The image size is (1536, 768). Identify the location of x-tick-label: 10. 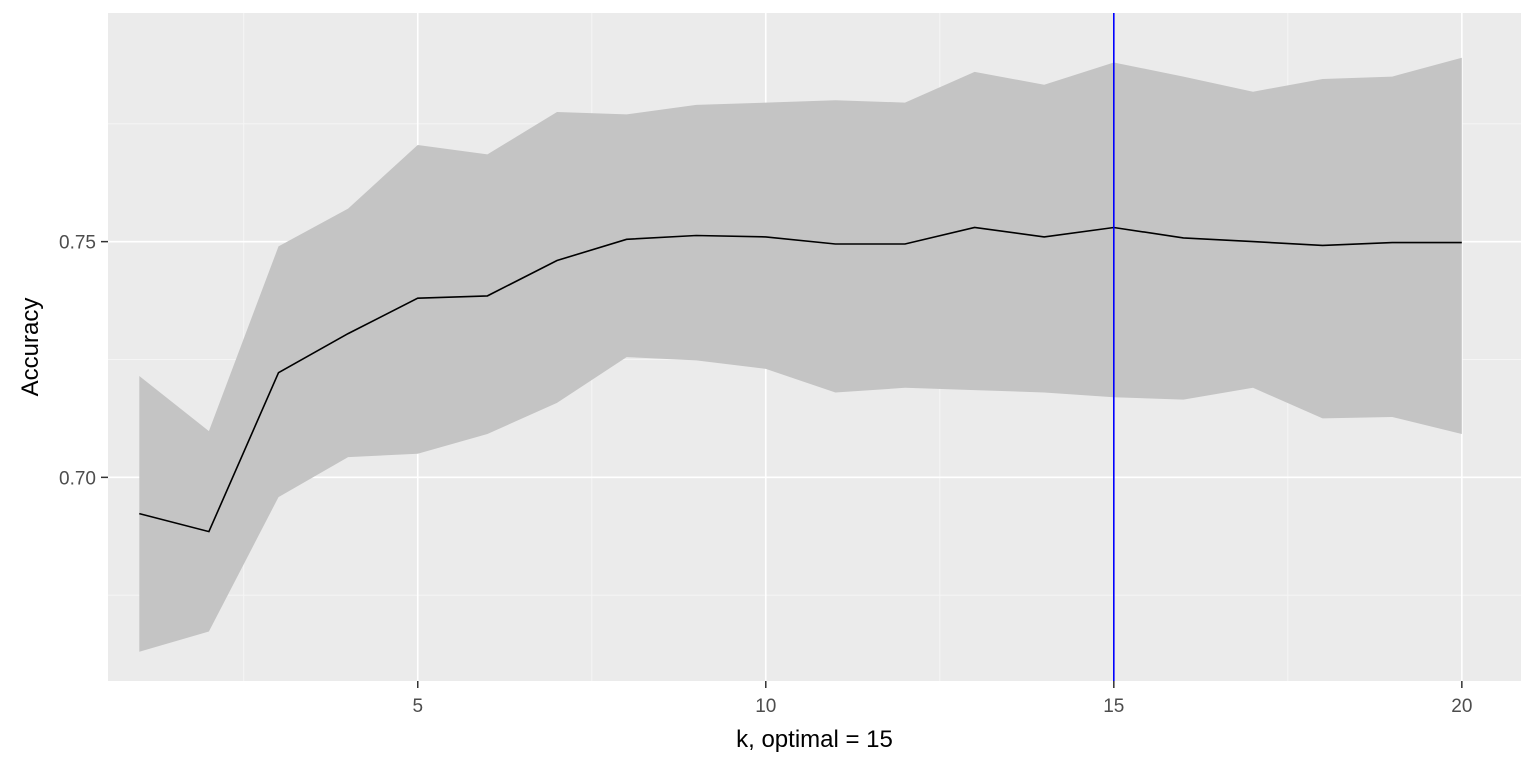
(765, 706).